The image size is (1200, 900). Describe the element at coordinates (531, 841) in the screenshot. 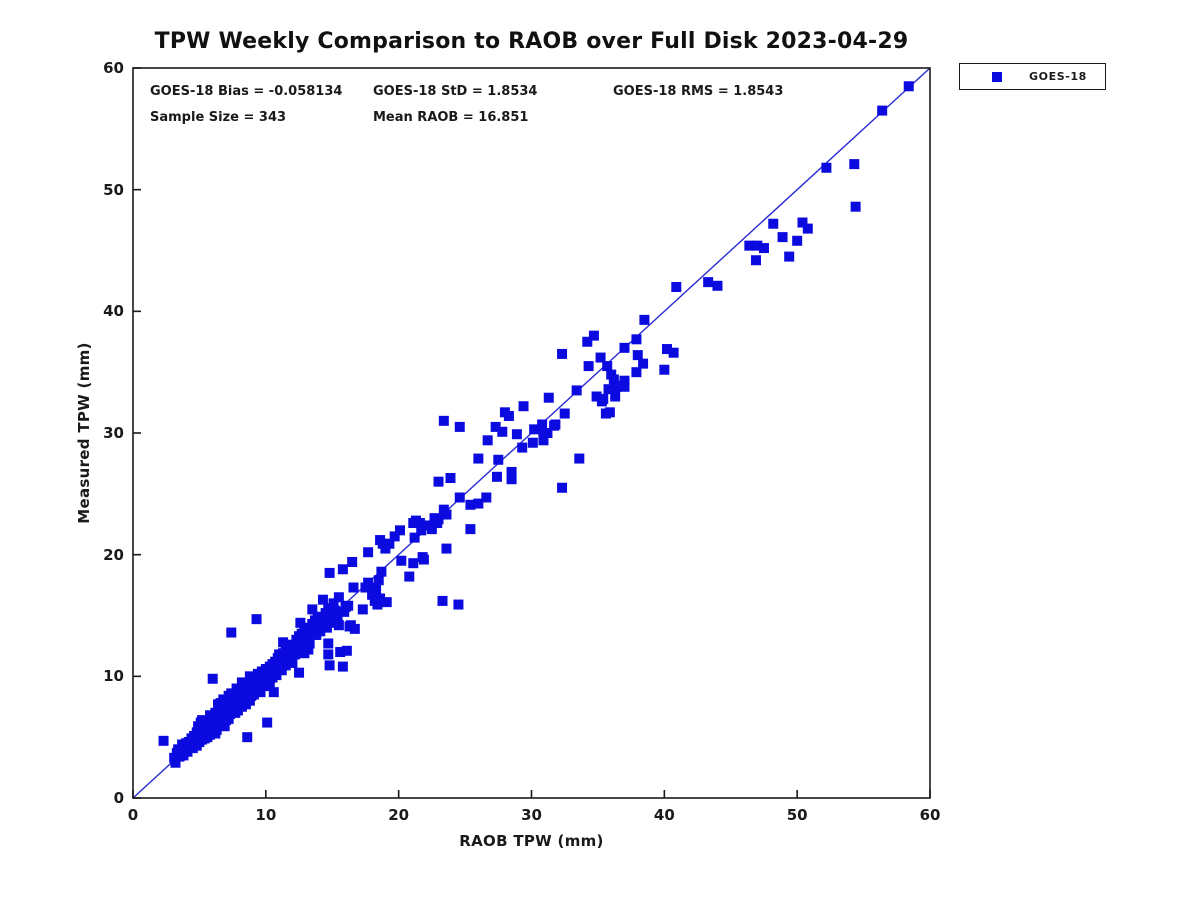

I see `x-axis-label: RAOB TPW (mm)` at that location.